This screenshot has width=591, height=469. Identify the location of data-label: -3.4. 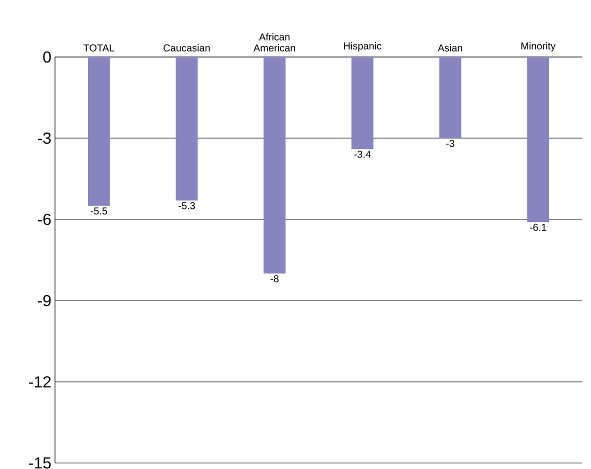
(362, 154).